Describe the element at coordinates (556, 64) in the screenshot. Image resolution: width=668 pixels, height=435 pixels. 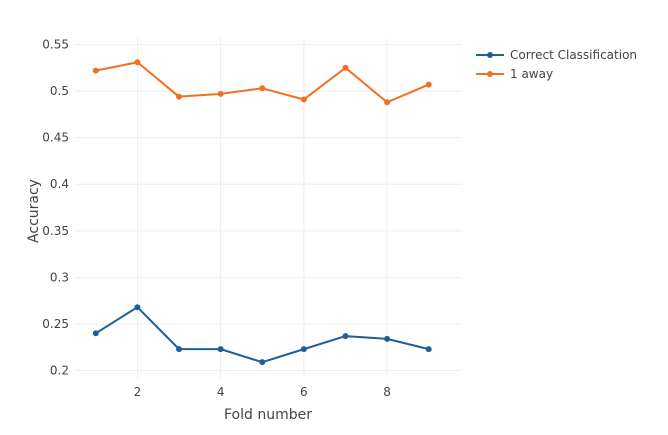
I see `legend: Correct Classification 1 away` at that location.